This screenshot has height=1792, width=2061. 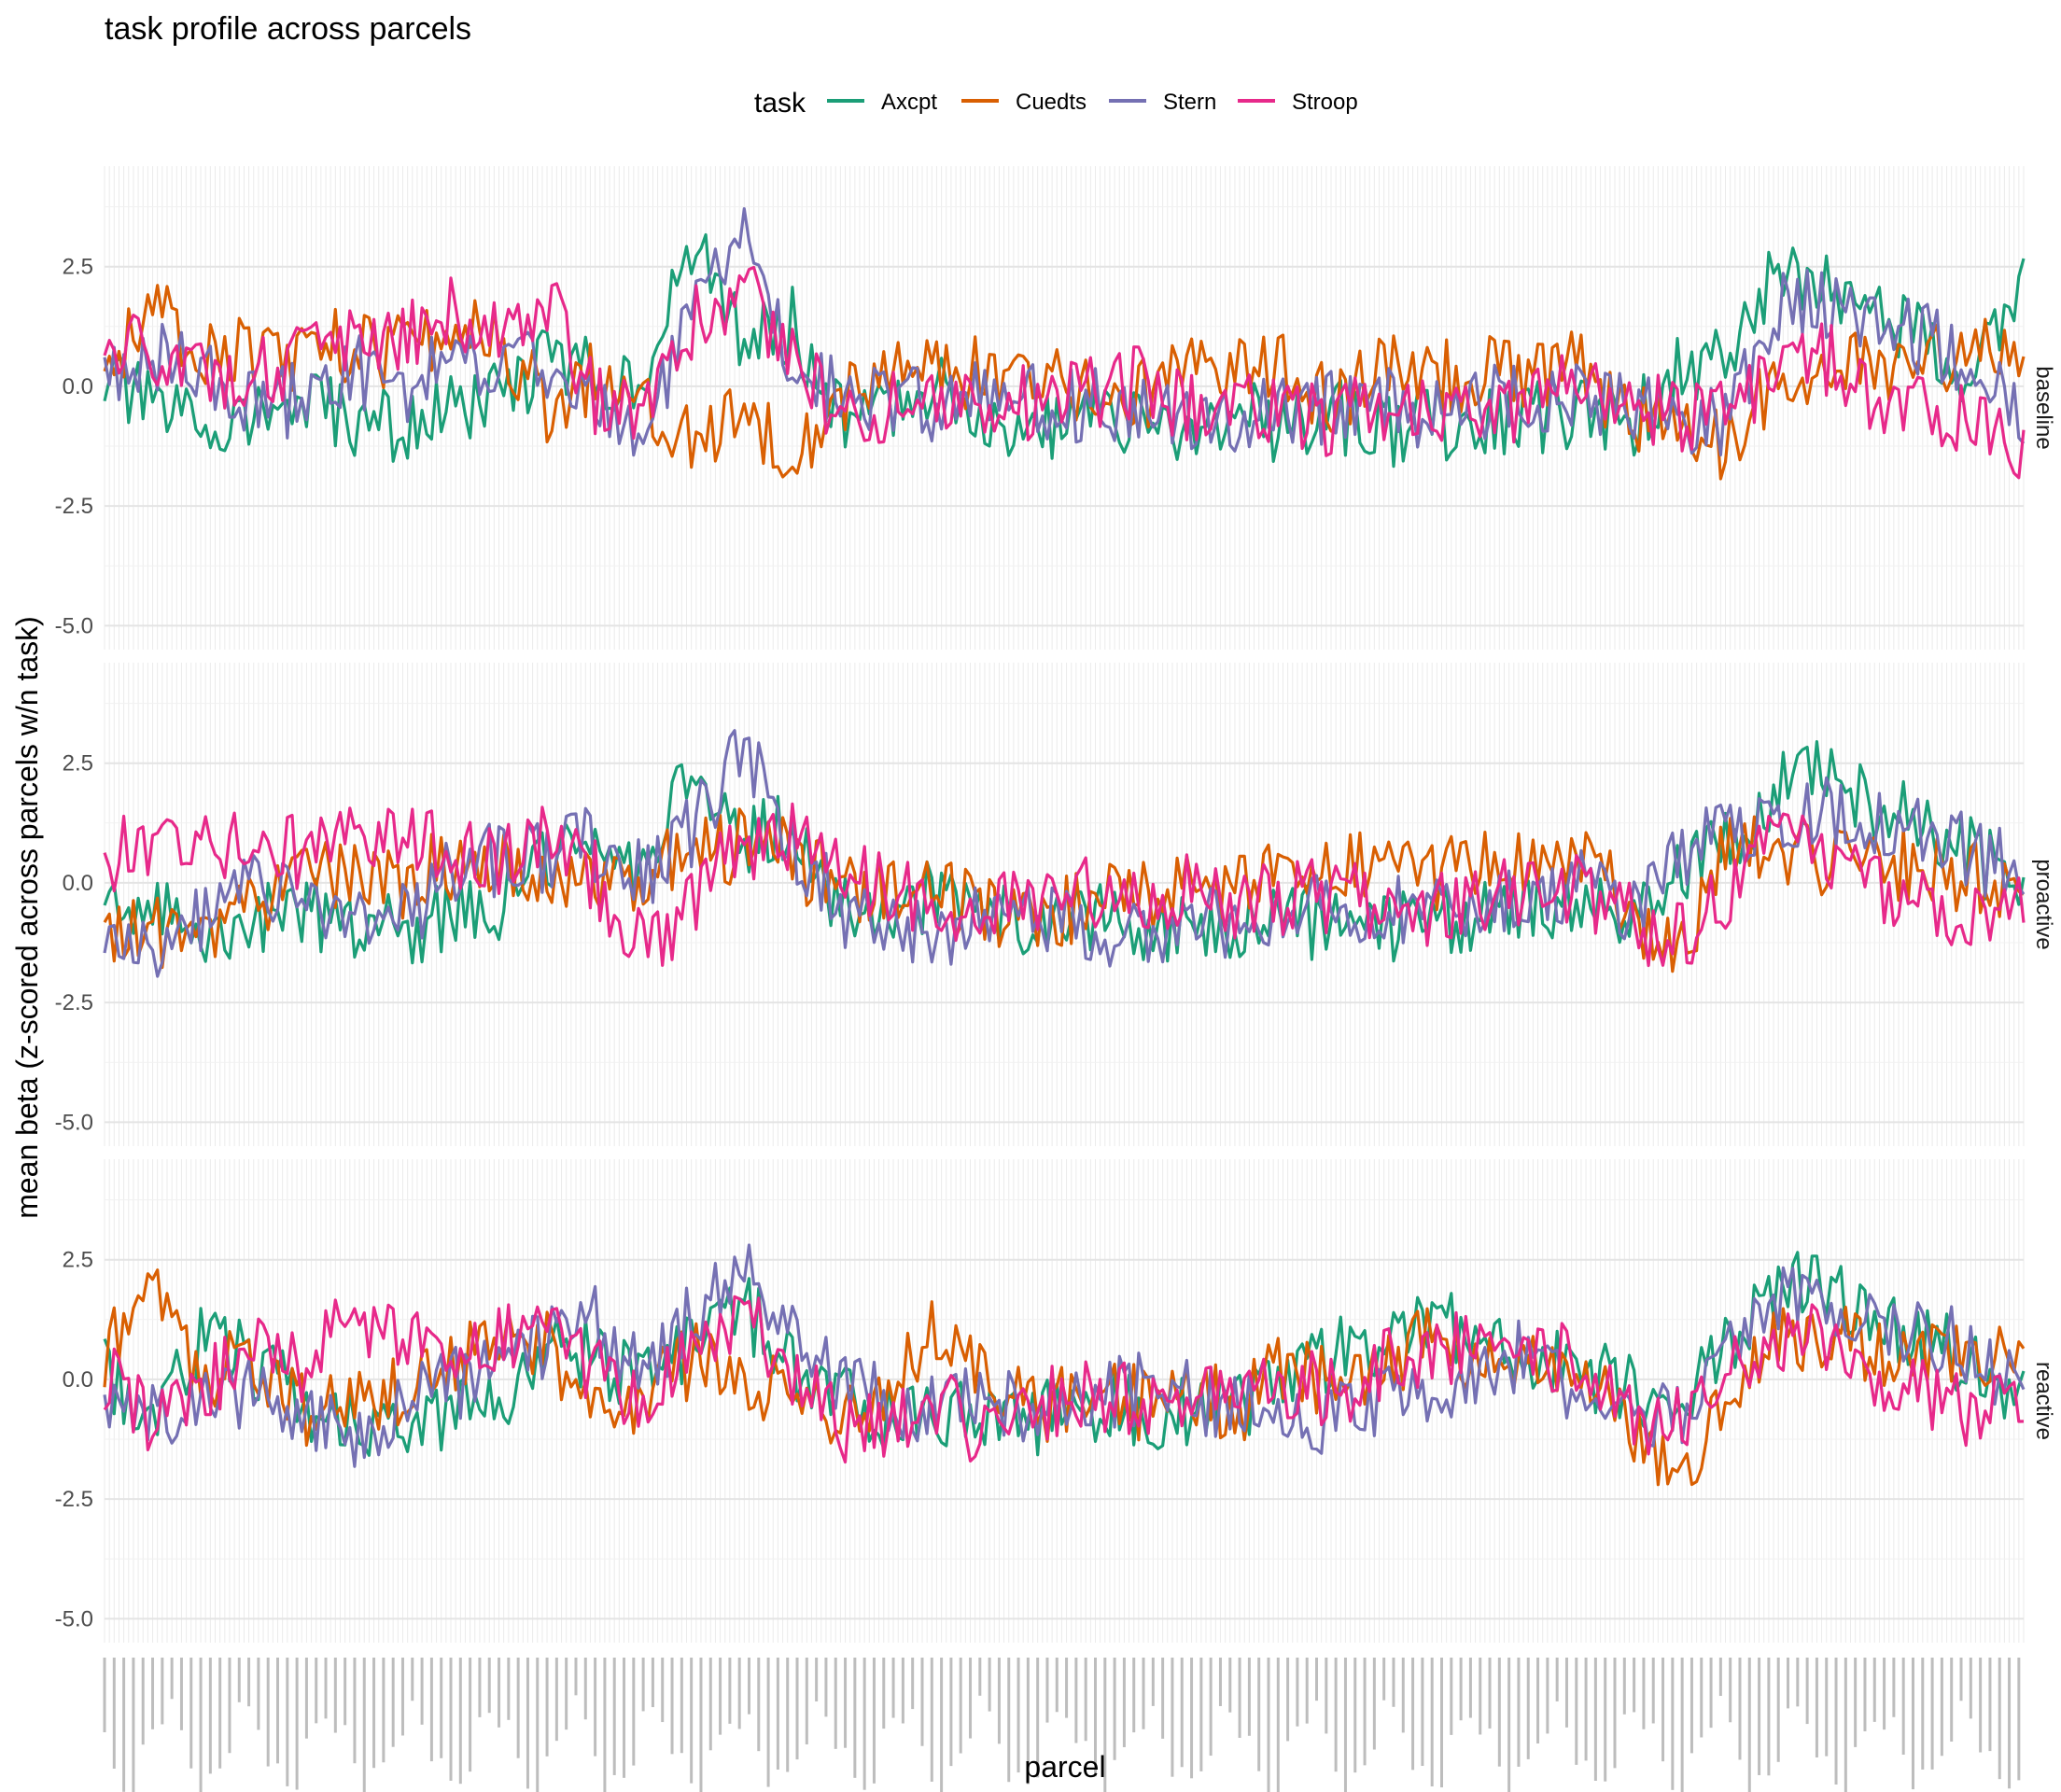 What do you see at coordinates (1062, 1725) in the screenshot?
I see `x-tick-labels` at bounding box center [1062, 1725].